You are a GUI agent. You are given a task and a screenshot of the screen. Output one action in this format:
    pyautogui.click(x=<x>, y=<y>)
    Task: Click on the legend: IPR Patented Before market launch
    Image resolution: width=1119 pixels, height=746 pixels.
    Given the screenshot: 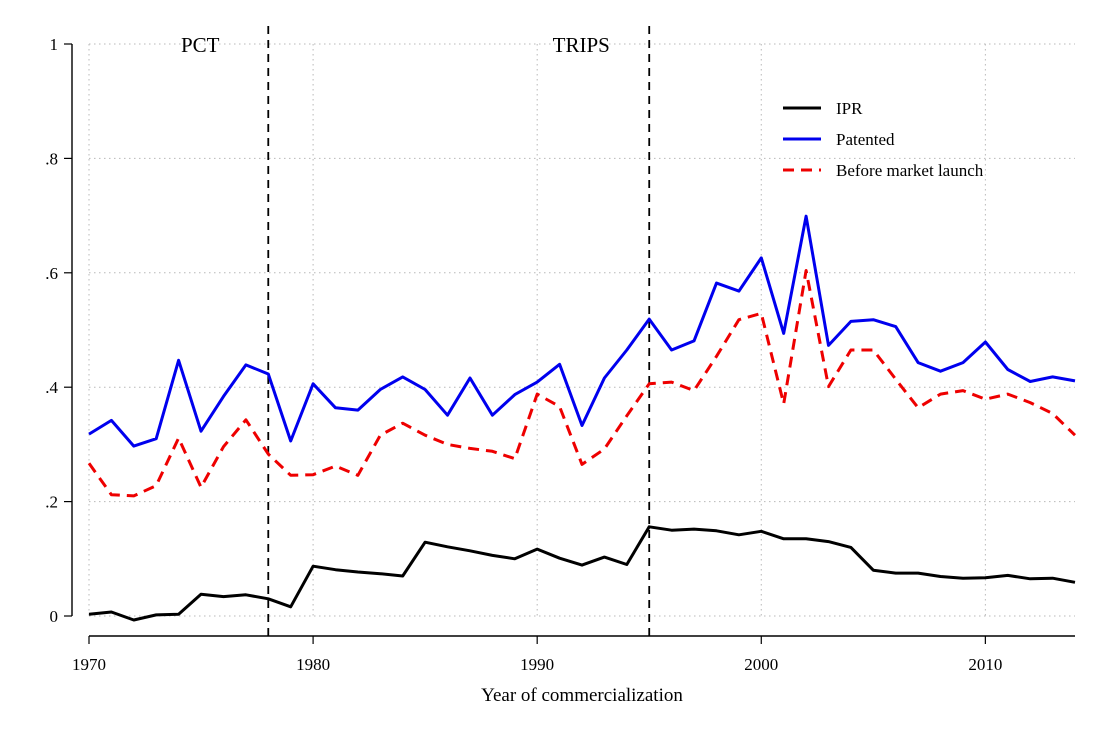 What is the action you would take?
    pyautogui.click(x=883, y=139)
    